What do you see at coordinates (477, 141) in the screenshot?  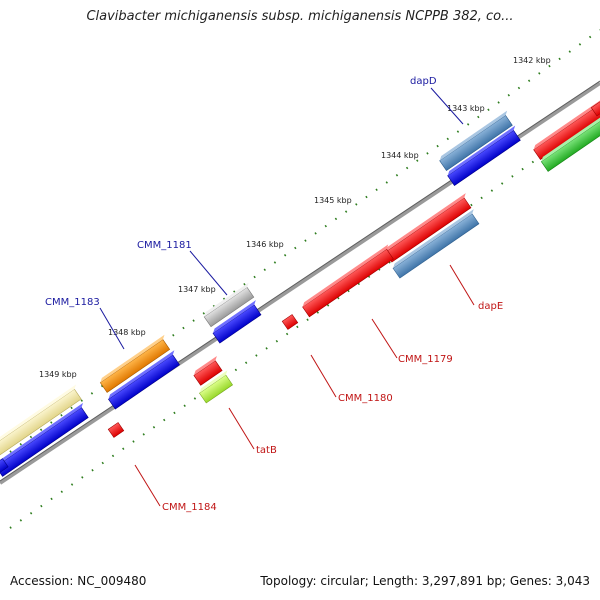 I see `feature-dapD` at bounding box center [477, 141].